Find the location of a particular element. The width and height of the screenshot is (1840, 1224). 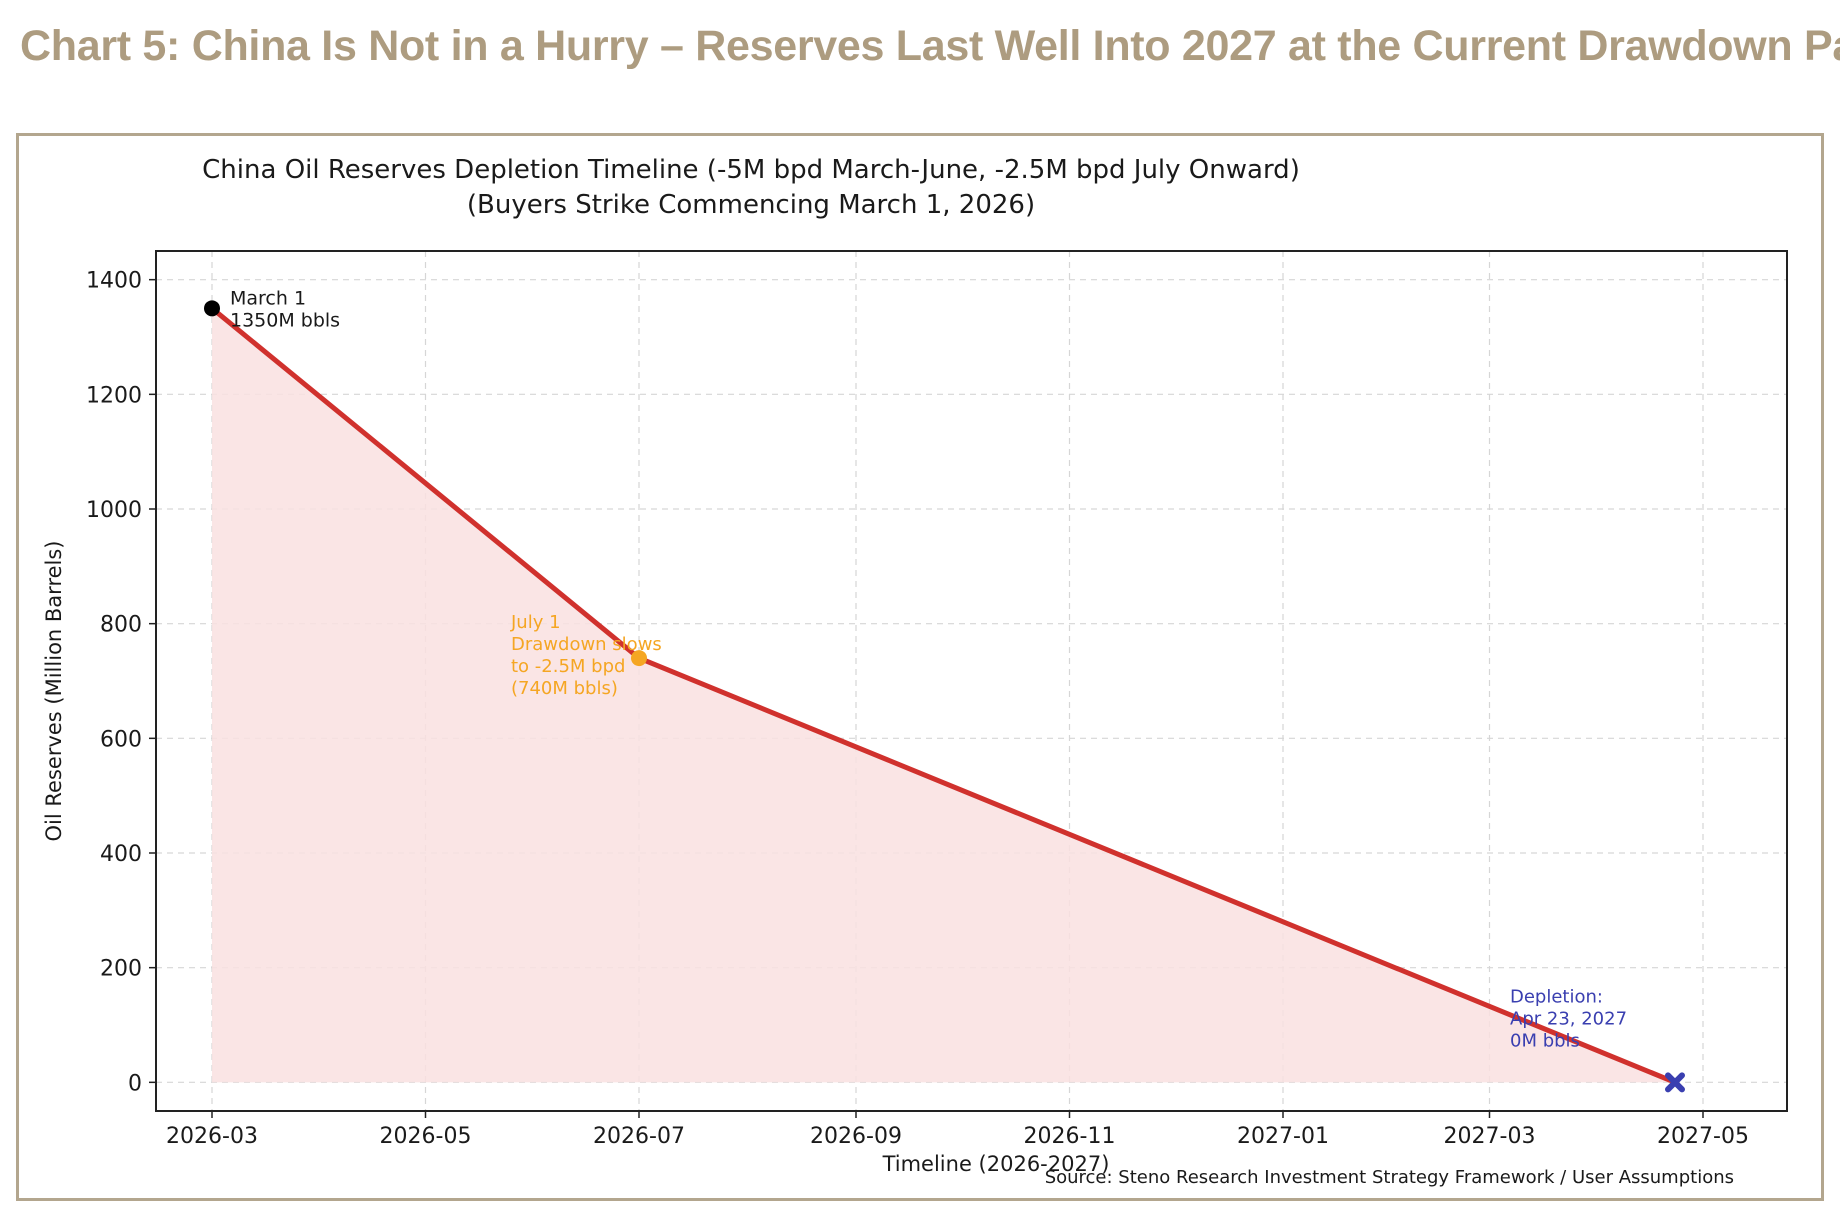

x-tick-label: 2026-09 is located at coordinates (856, 1136).